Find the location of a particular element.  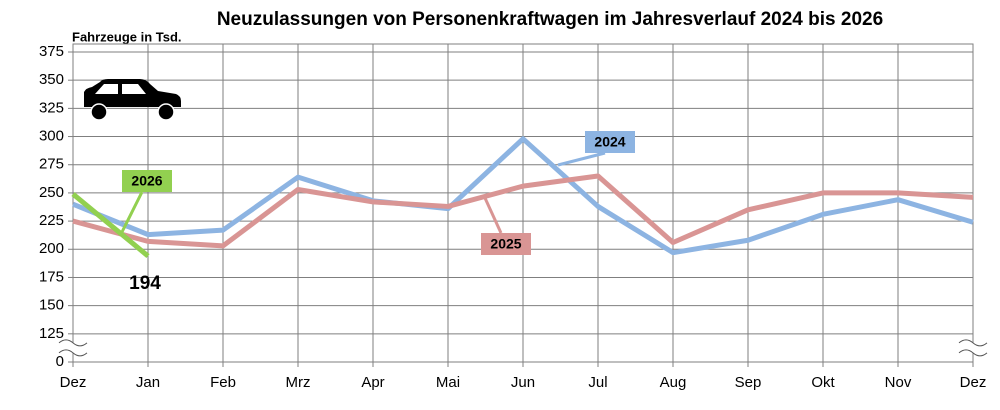

y-tick-label: 325 is located at coordinates (51, 107).